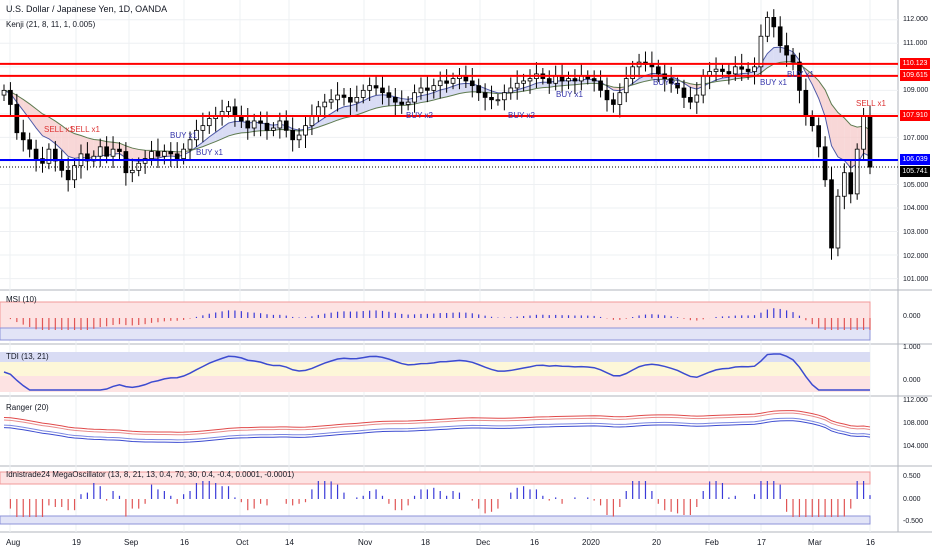 Image resolution: width=932 pixels, height=550 pixels. I want to click on signal-buy-3: BUY x2, so click(419, 115).